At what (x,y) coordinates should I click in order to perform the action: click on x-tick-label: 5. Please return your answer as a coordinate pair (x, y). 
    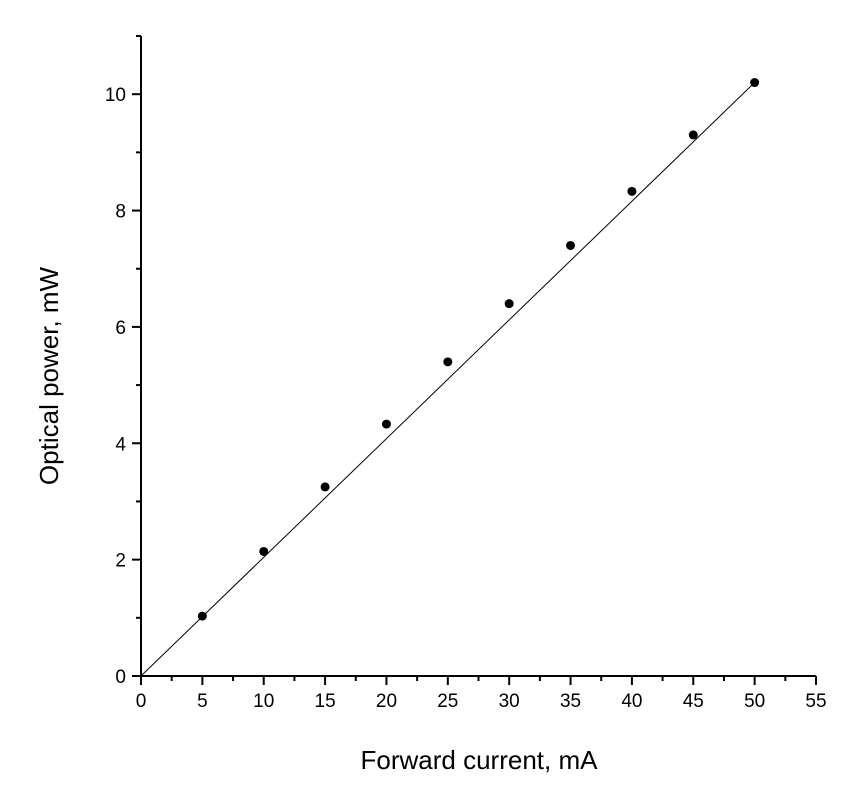
    Looking at the image, I should click on (202, 701).